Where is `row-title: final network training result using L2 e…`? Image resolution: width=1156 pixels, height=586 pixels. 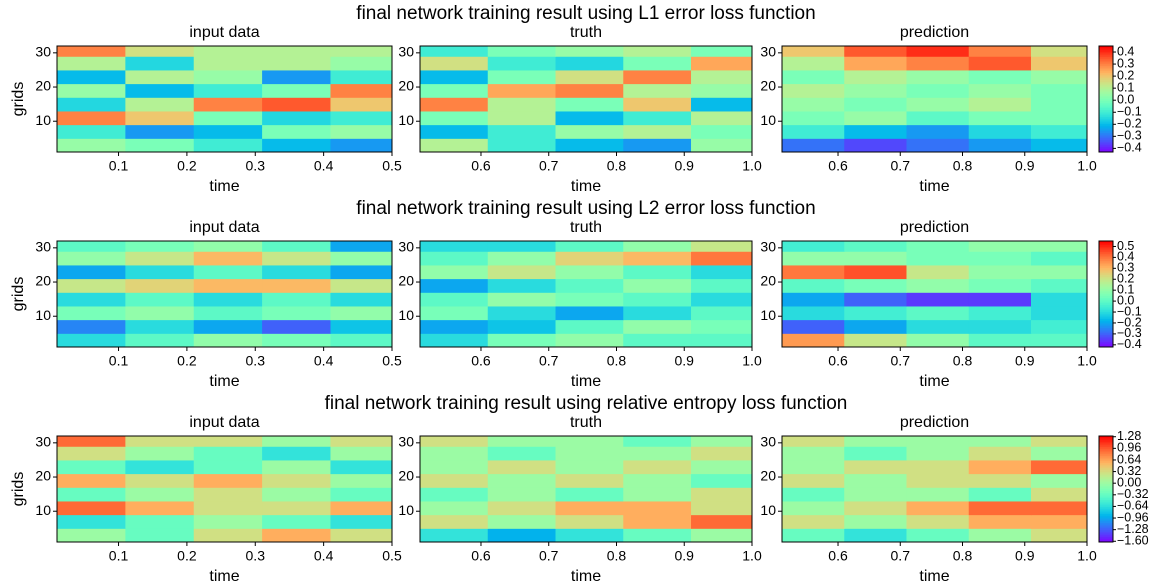
row-title: final network training result using L2 e… is located at coordinates (585, 208).